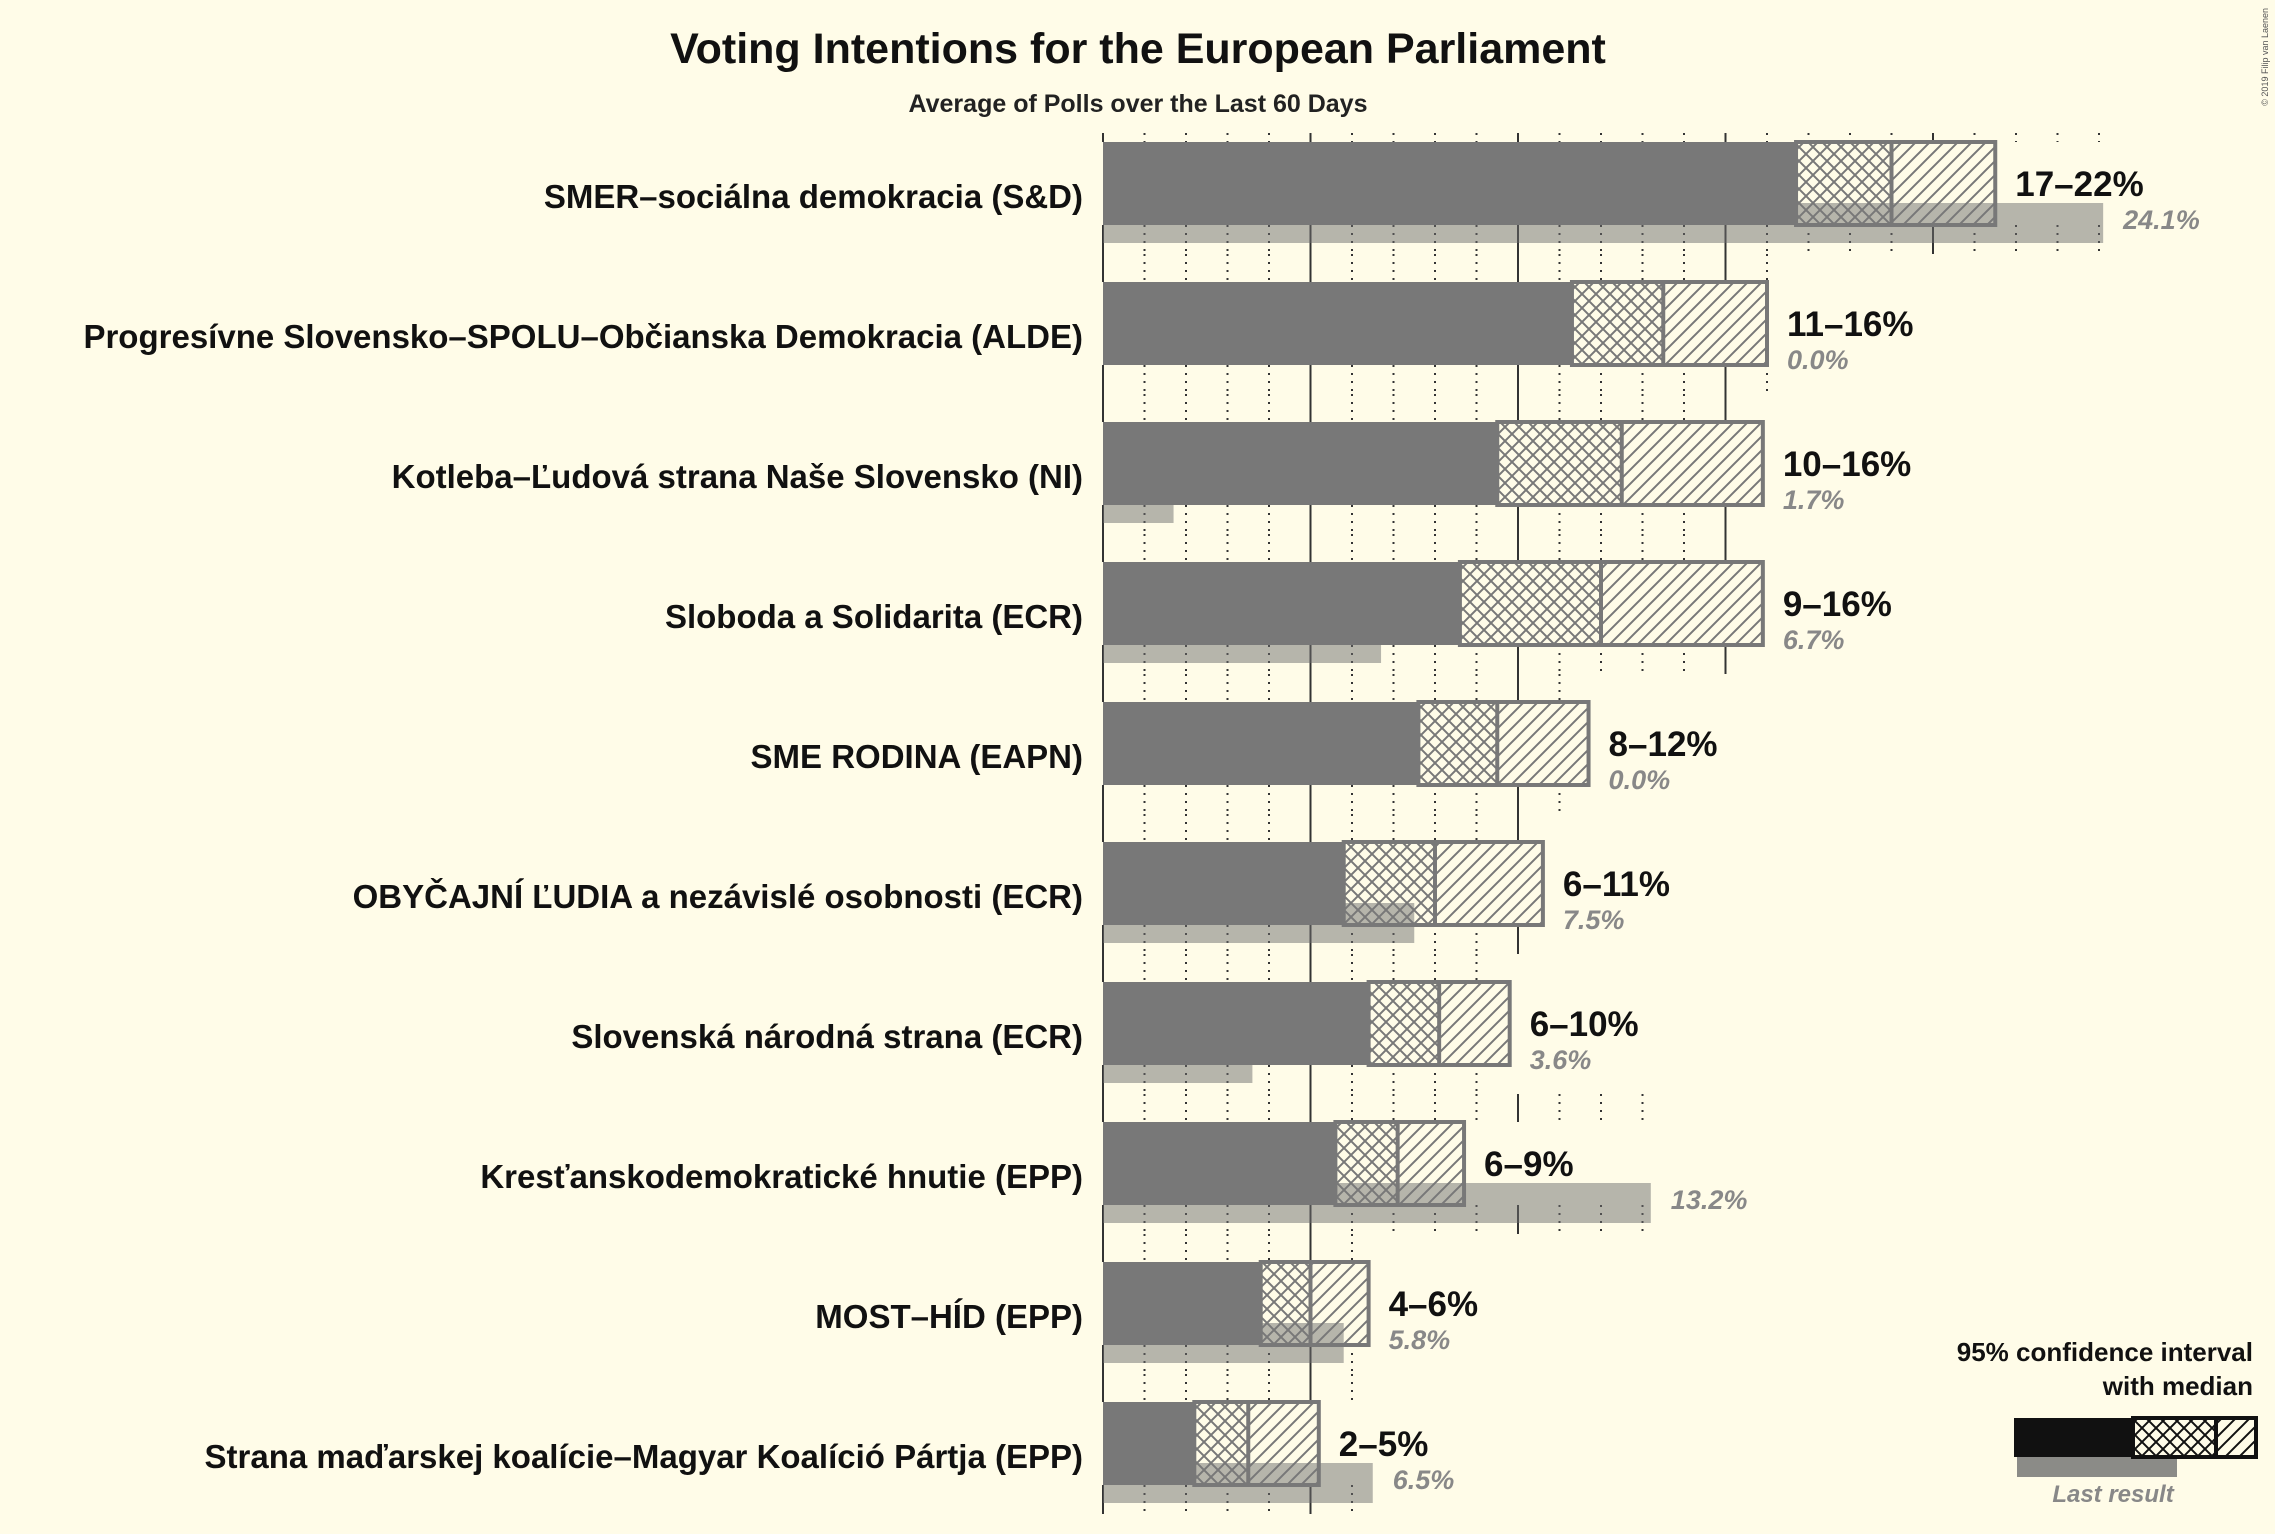  I want to click on legend-hatch-swatch, so click(2236, 1437).